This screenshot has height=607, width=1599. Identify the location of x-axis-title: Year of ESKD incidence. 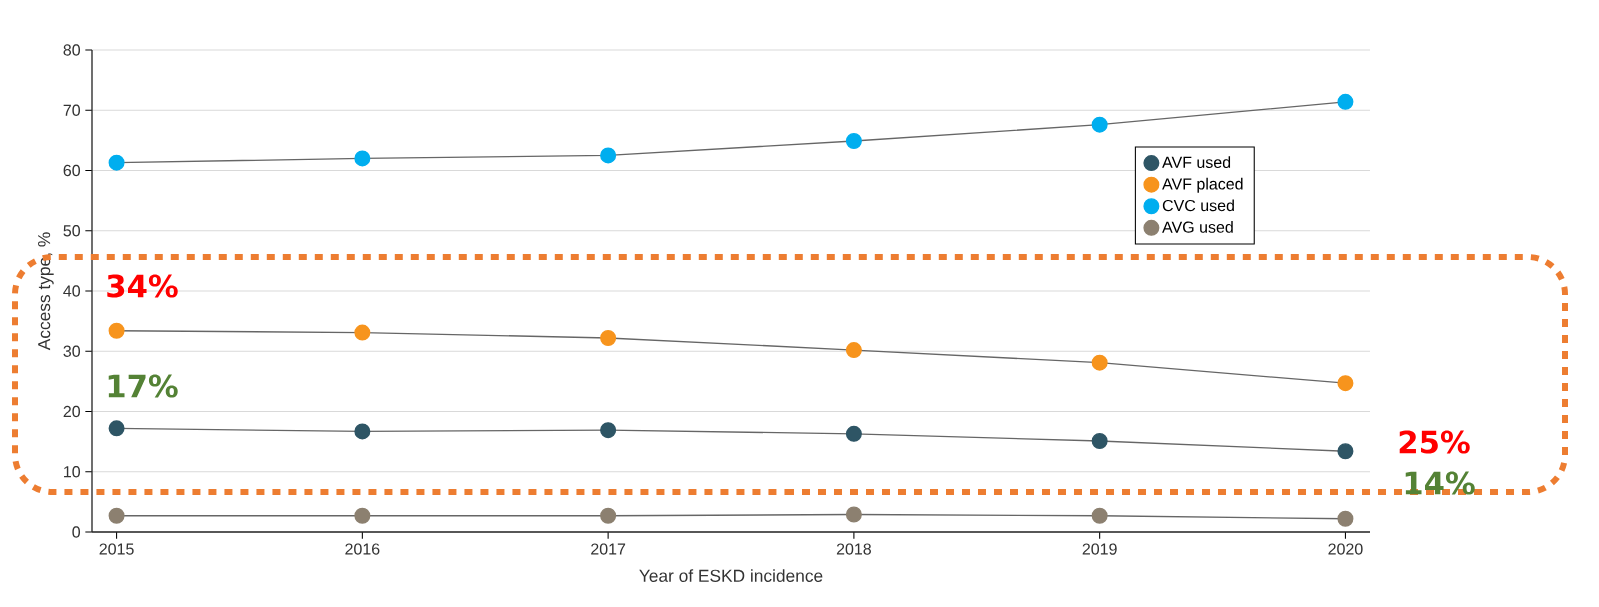
(731, 575).